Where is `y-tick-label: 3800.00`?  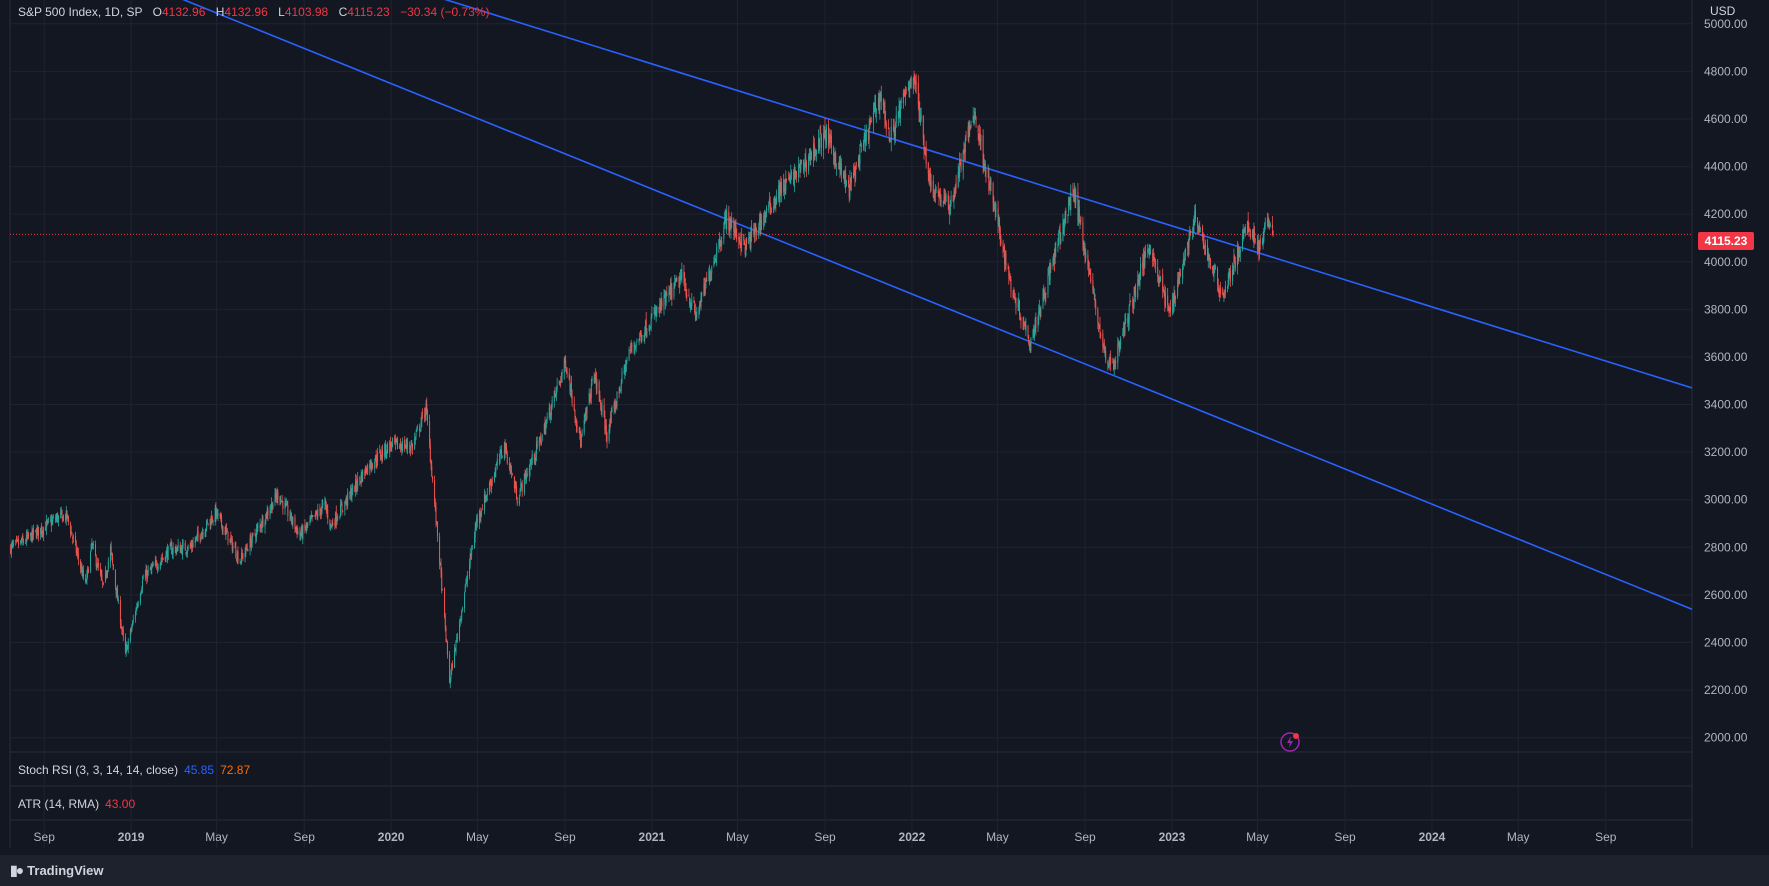
y-tick-label: 3800.00 is located at coordinates (1726, 309).